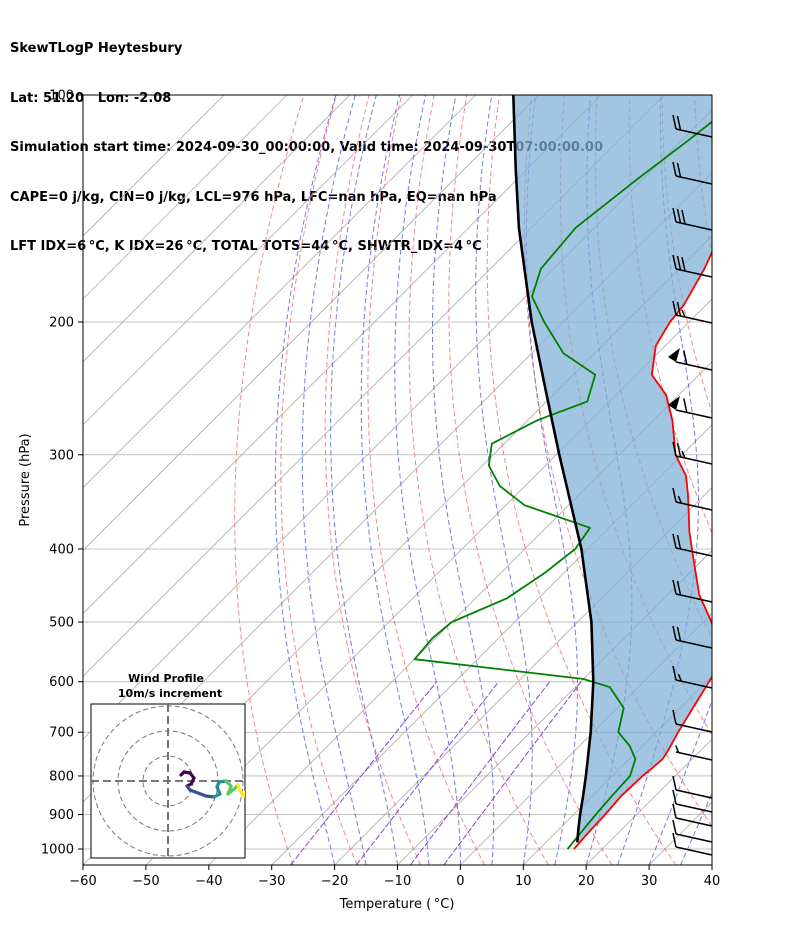  Describe the element at coordinates (61, 776) in the screenshot. I see `y-tick-label: 800` at that location.